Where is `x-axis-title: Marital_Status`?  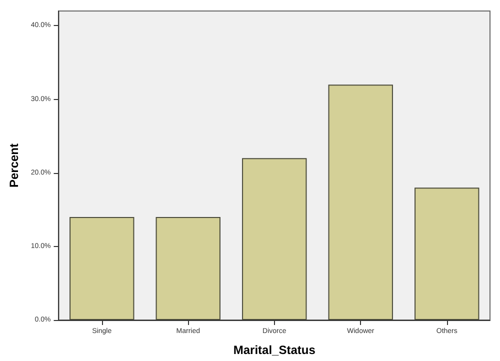 x-axis-title: Marital_Status is located at coordinates (274, 350).